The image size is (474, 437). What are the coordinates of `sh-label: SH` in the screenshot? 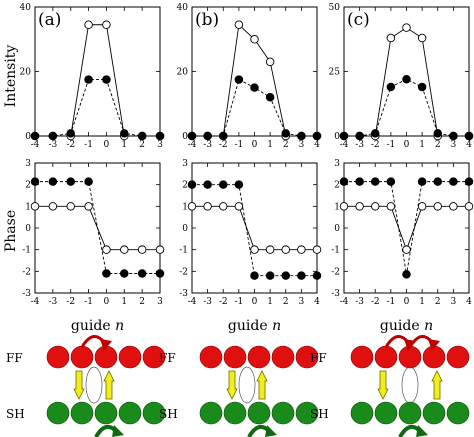 It's located at (168, 414).